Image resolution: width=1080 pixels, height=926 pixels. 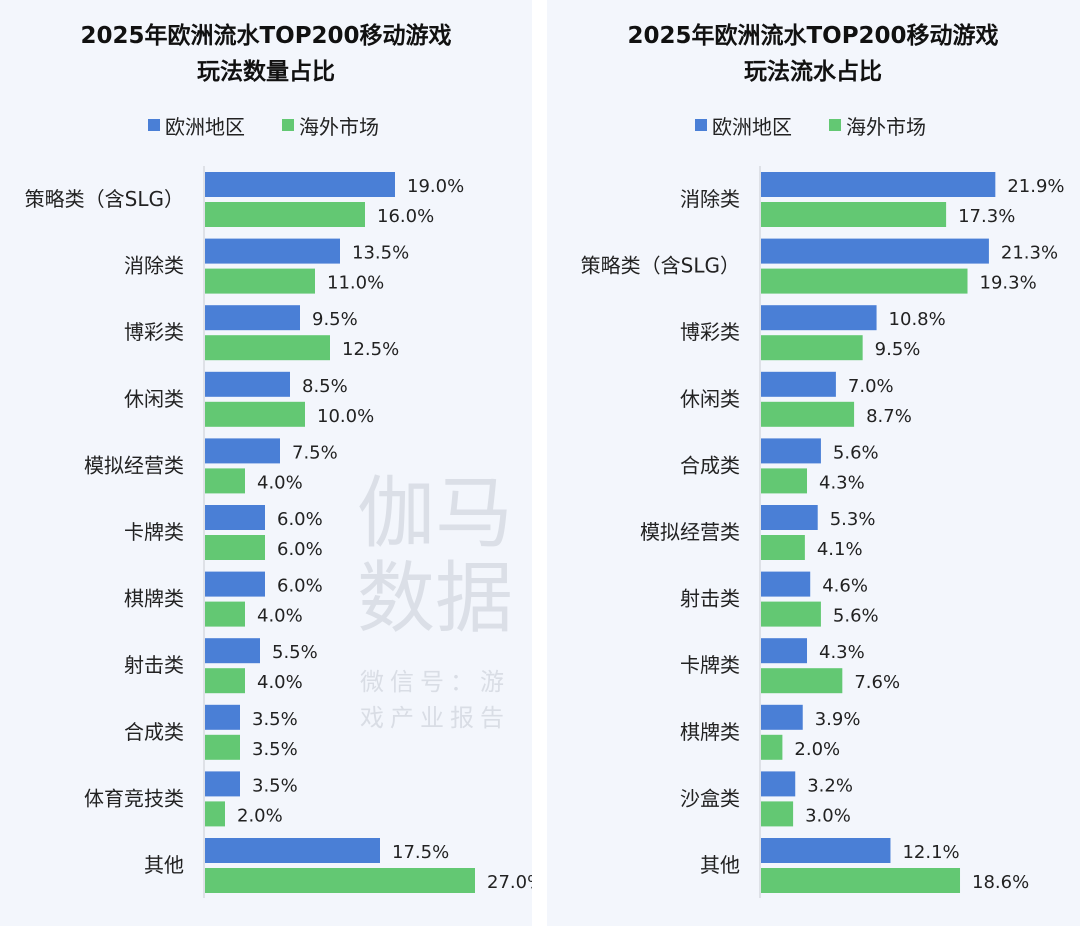 What do you see at coordinates (265, 35) in the screenshot?
I see `chart-title: 2025年欧洲流水TOP200移动游戏` at bounding box center [265, 35].